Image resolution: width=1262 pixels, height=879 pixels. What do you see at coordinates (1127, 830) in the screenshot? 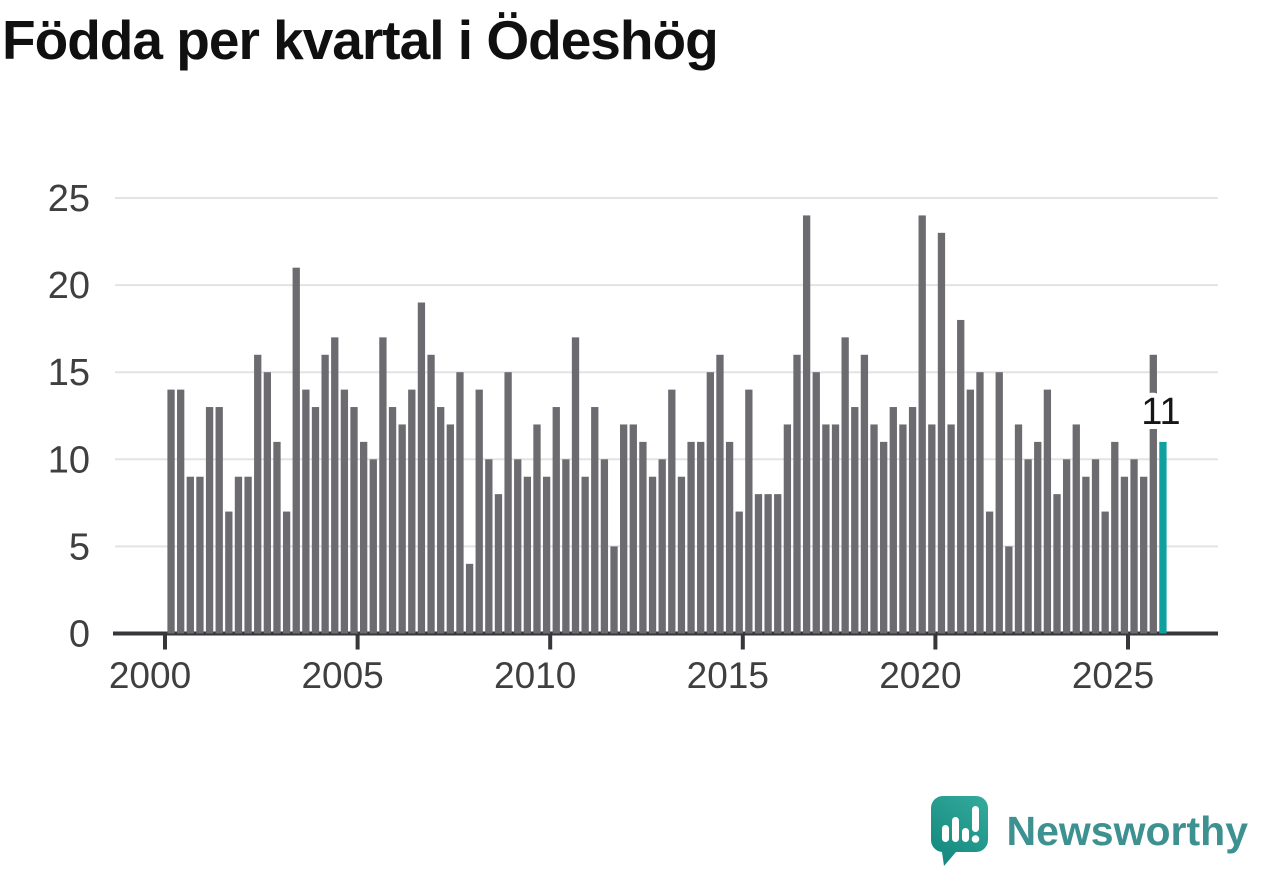
I see `newsworthy-logo-text: Newsworthy` at bounding box center [1127, 830].